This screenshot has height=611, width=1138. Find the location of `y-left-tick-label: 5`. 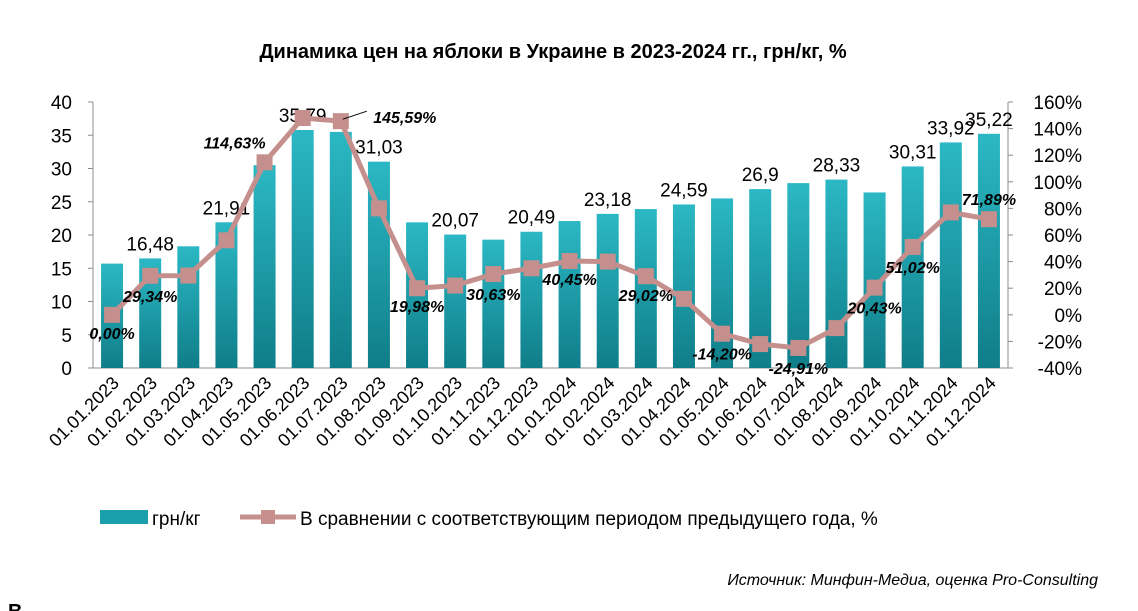

y-left-tick-label: 5 is located at coordinates (66, 336).